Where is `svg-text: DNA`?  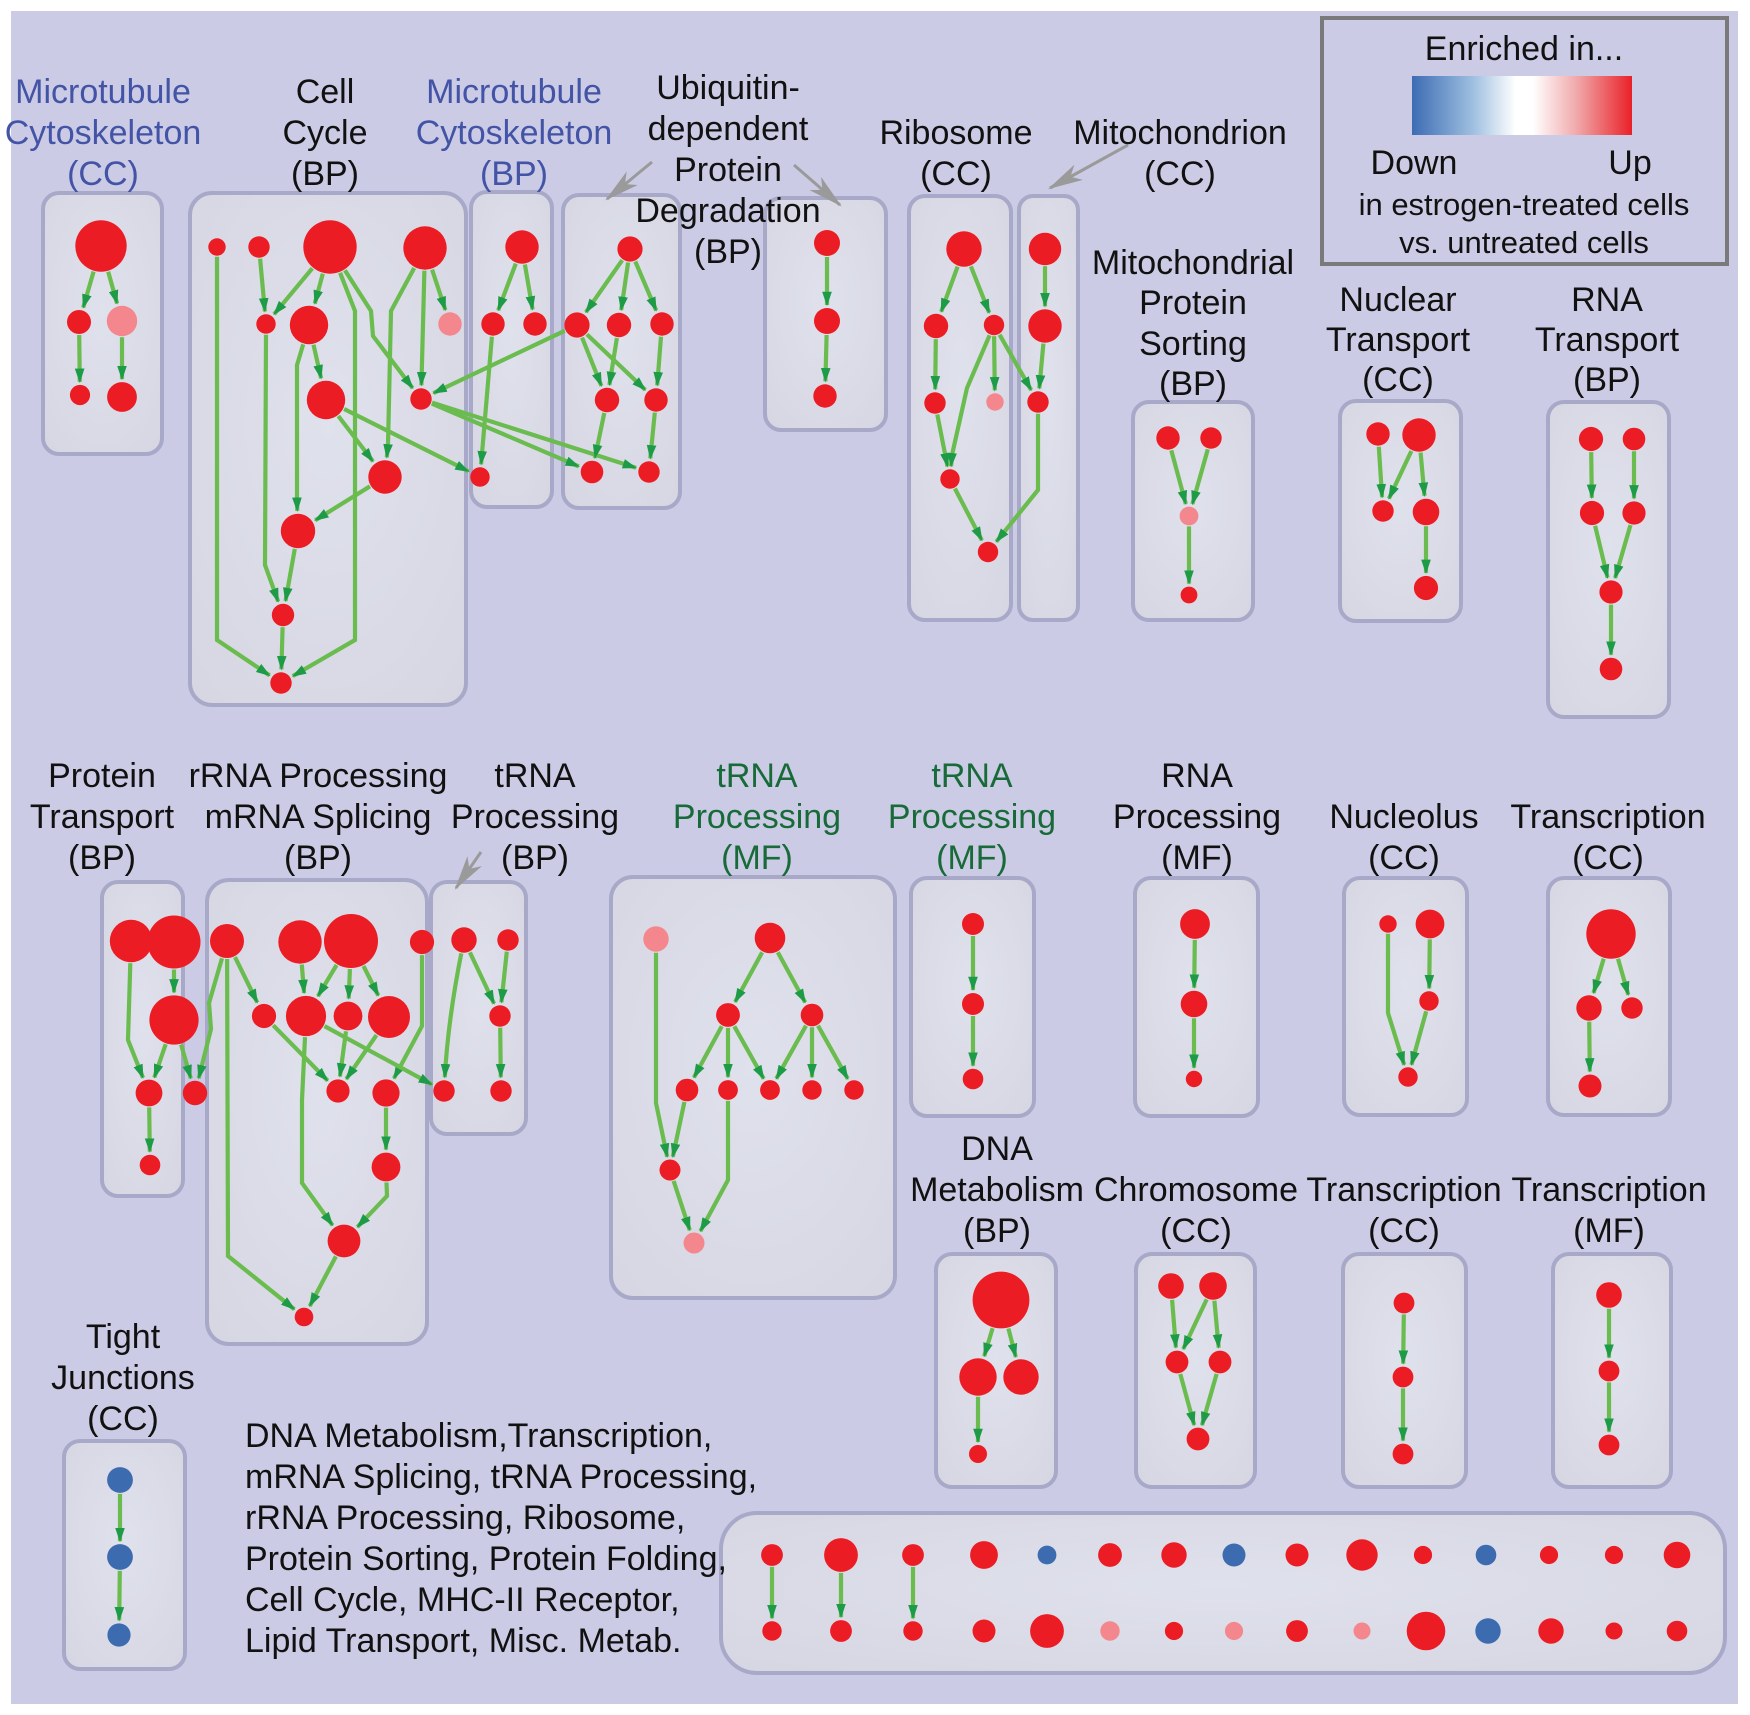 svg-text: DNA is located at coordinates (997, 1149).